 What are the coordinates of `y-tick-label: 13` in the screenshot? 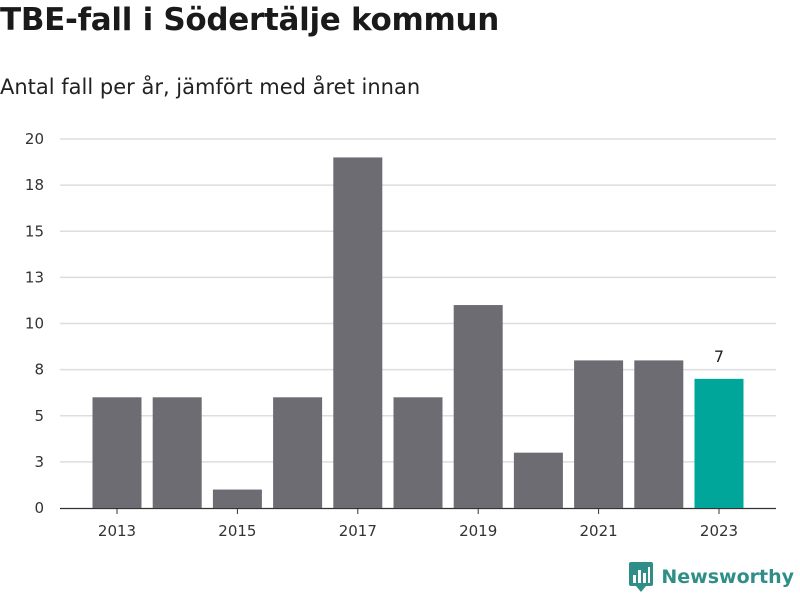 It's located at (34, 277).